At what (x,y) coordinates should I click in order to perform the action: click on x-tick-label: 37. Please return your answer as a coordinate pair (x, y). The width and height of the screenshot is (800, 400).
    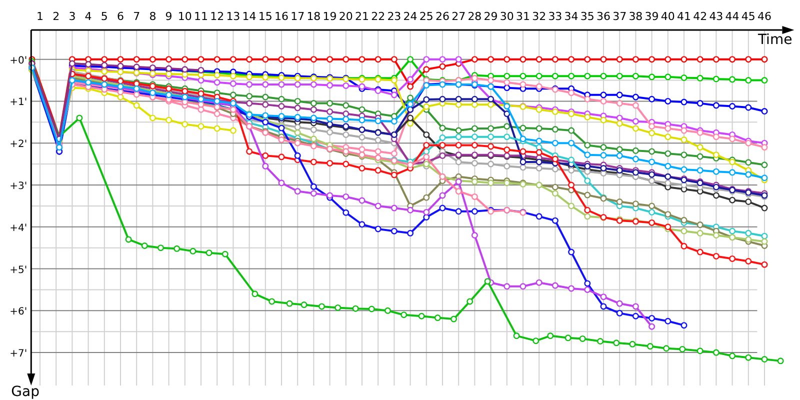
    Looking at the image, I should click on (619, 16).